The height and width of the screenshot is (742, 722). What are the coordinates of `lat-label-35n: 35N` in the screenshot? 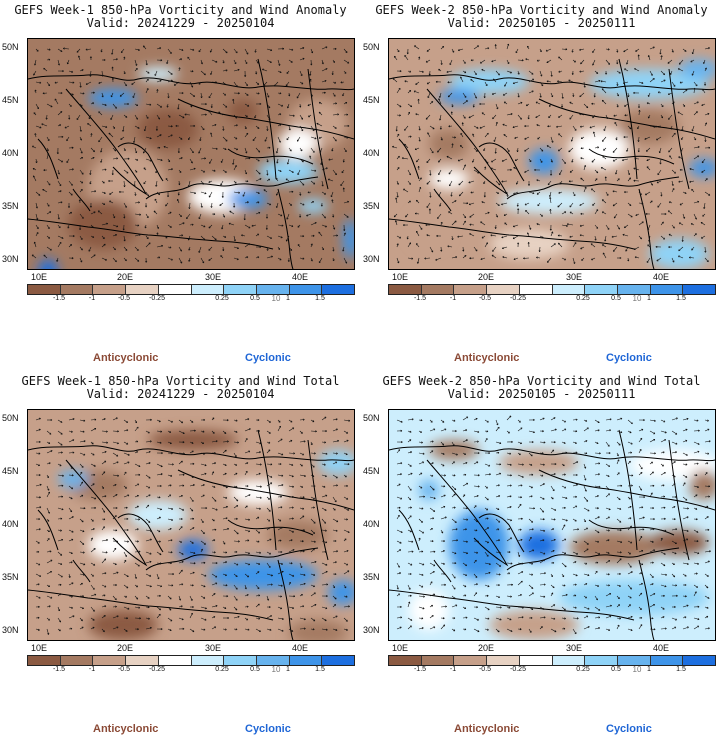 It's located at (371, 577).